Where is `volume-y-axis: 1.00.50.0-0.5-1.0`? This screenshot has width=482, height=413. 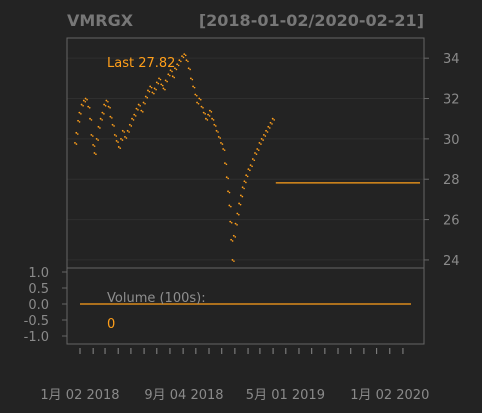
volume-y-axis: 1.00.50.0-0.5-1.0 is located at coordinates (45, 305).